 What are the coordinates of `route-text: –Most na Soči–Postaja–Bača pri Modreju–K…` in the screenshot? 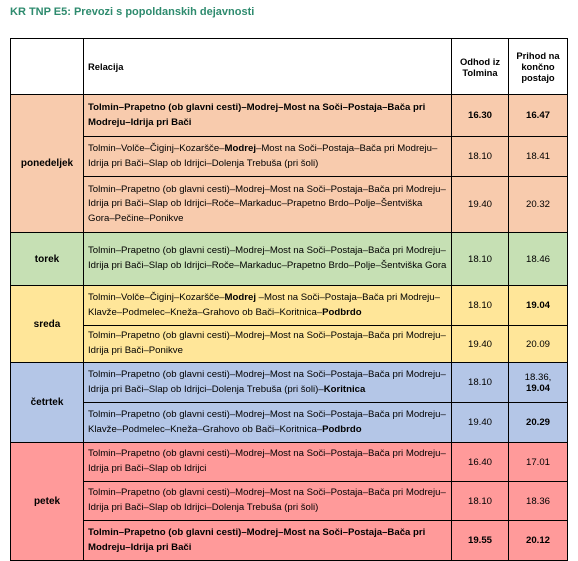 It's located at (264, 304).